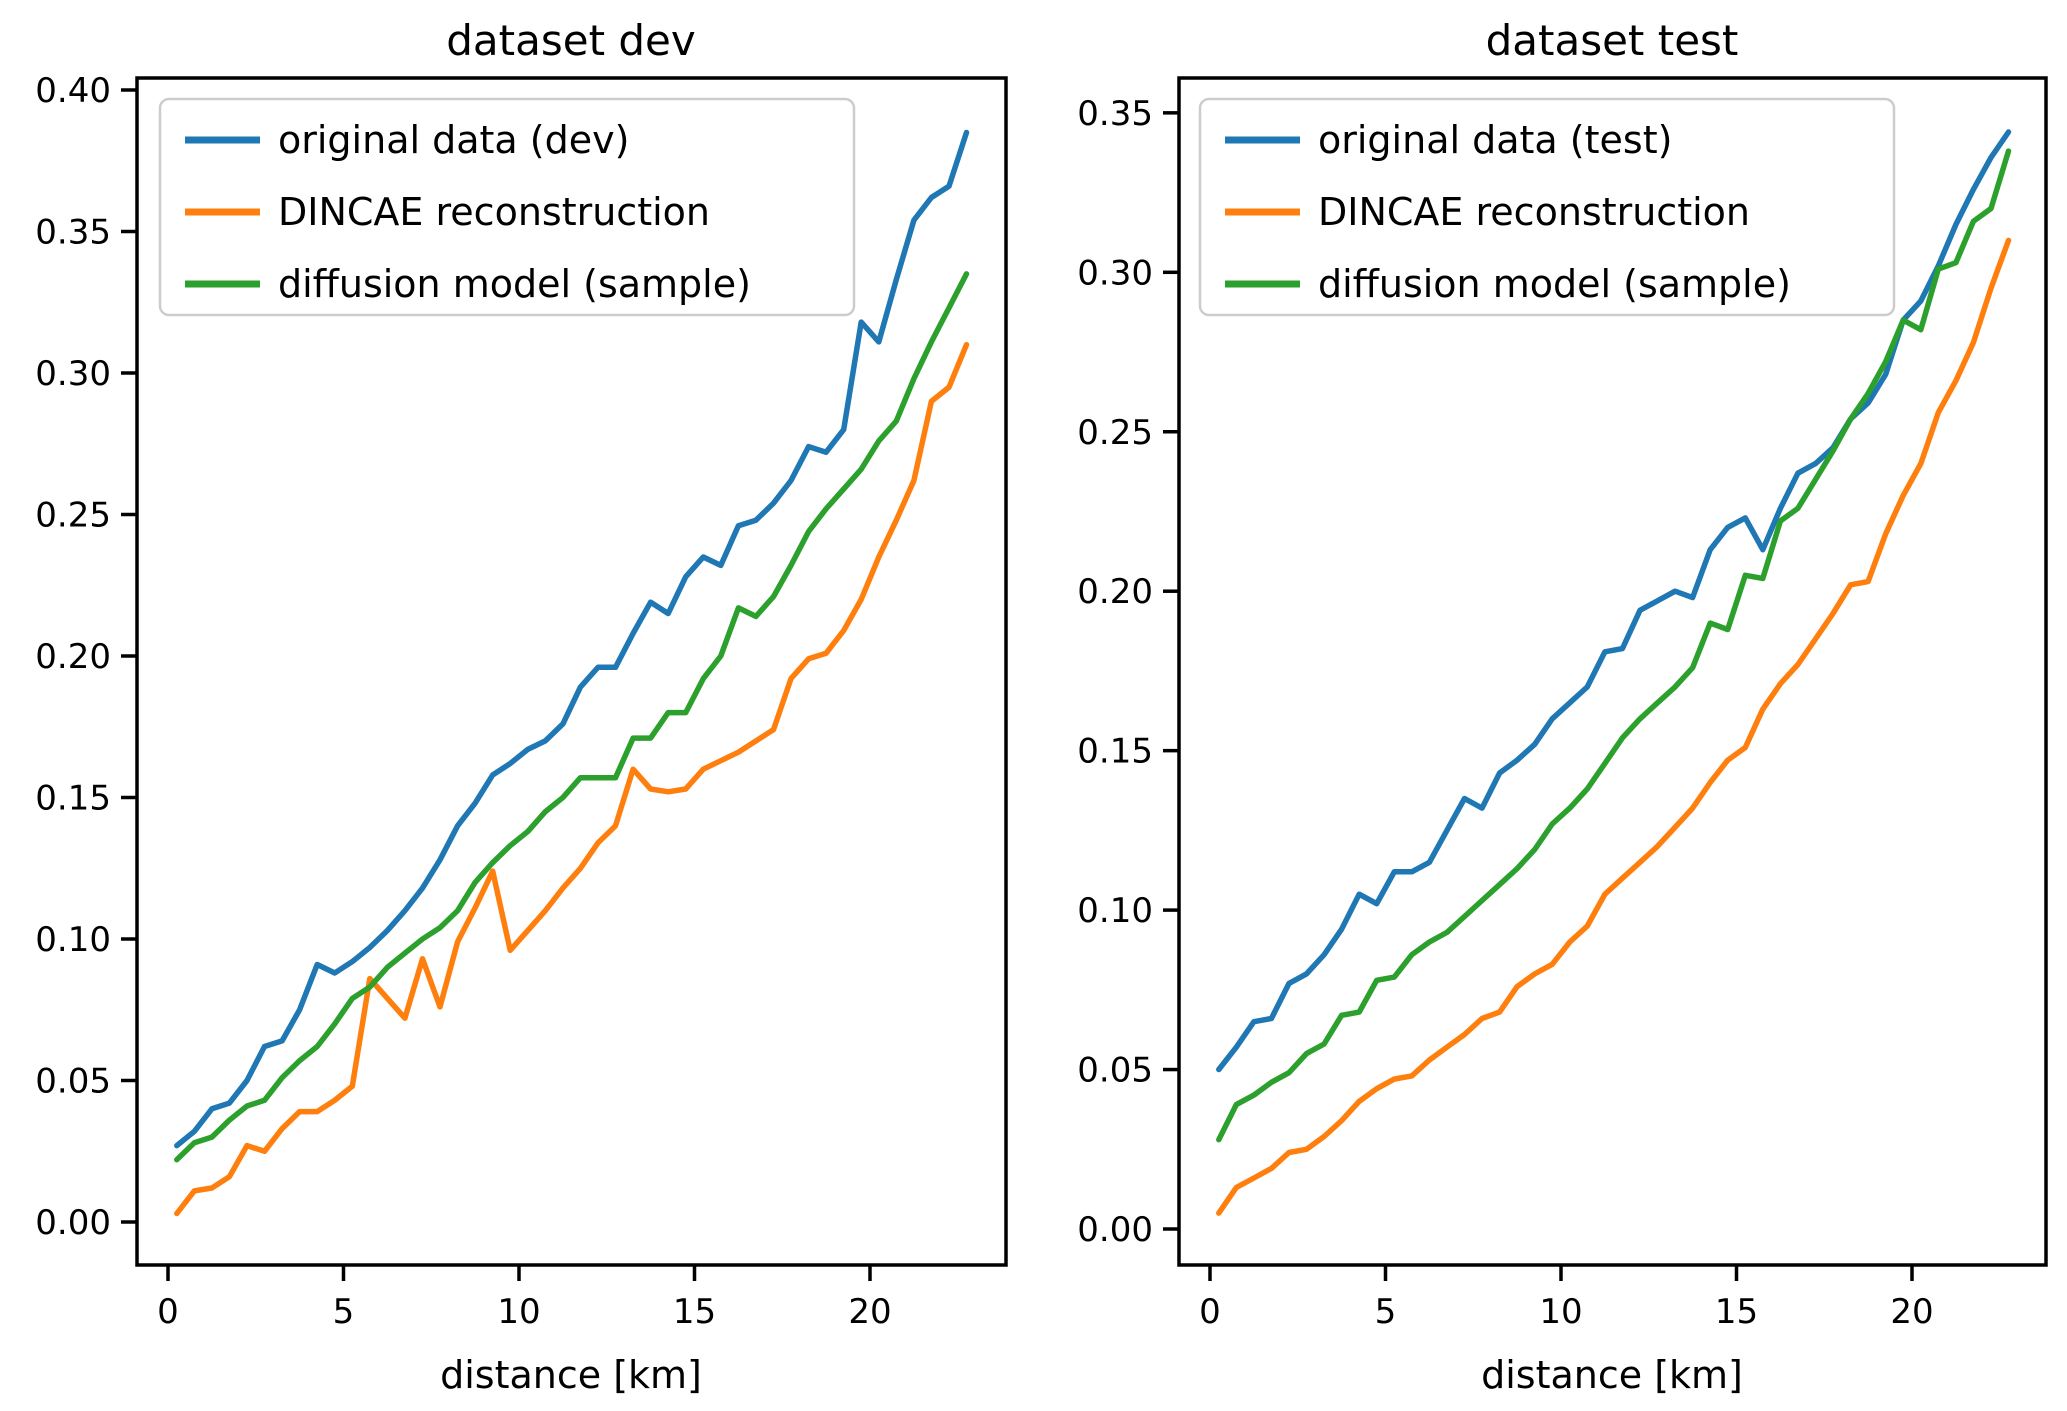  What do you see at coordinates (1612, 40) in the screenshot?
I see `right-chart-title: dataset test` at bounding box center [1612, 40].